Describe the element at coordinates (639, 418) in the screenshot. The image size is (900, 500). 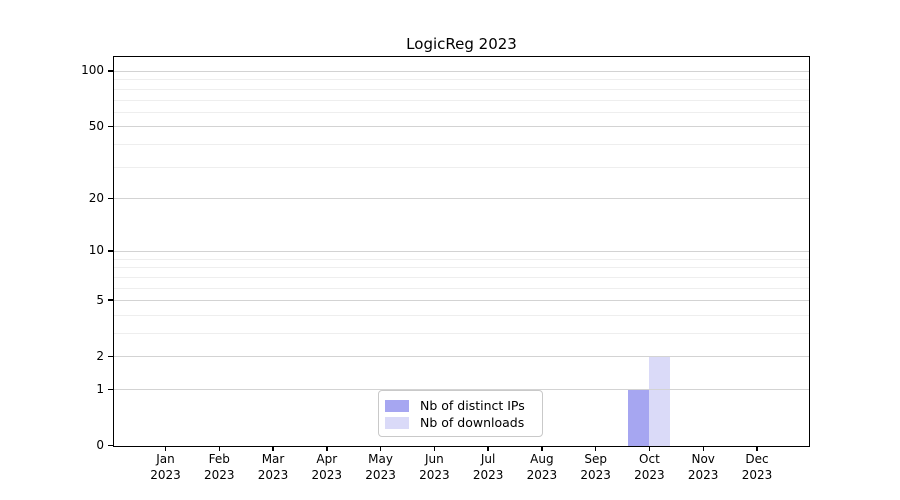
I see `bar-oct-series0` at that location.